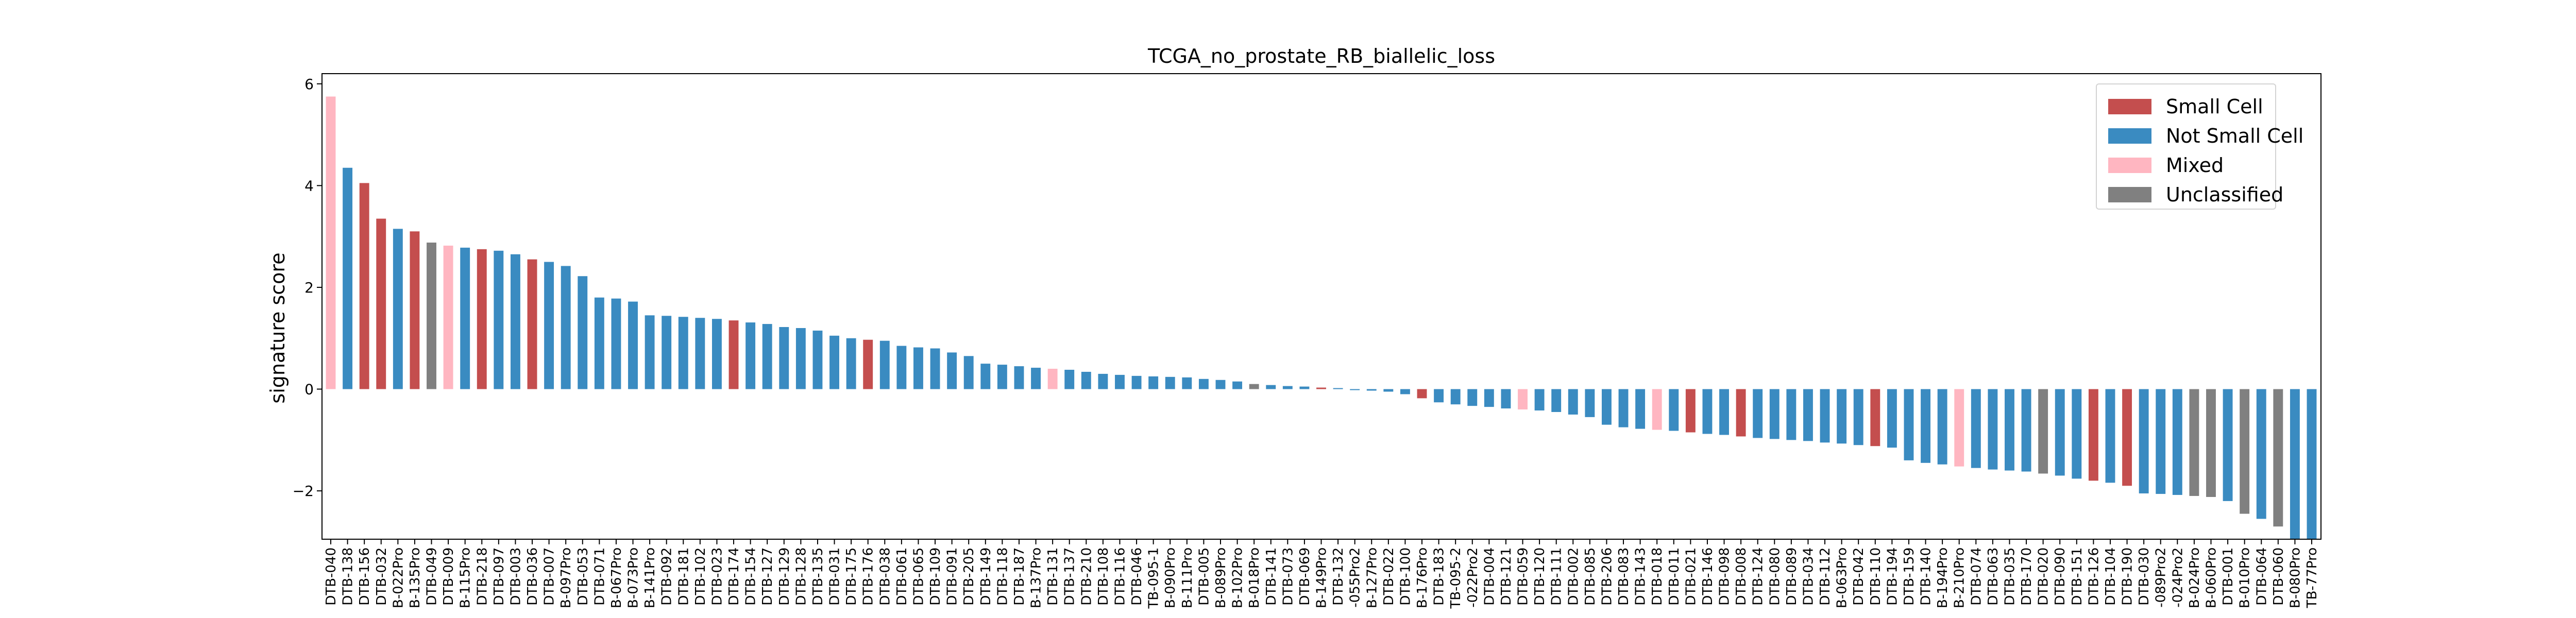  What do you see at coordinates (616, 577) in the screenshot?
I see `x-tick-label: B-067Pro` at bounding box center [616, 577].